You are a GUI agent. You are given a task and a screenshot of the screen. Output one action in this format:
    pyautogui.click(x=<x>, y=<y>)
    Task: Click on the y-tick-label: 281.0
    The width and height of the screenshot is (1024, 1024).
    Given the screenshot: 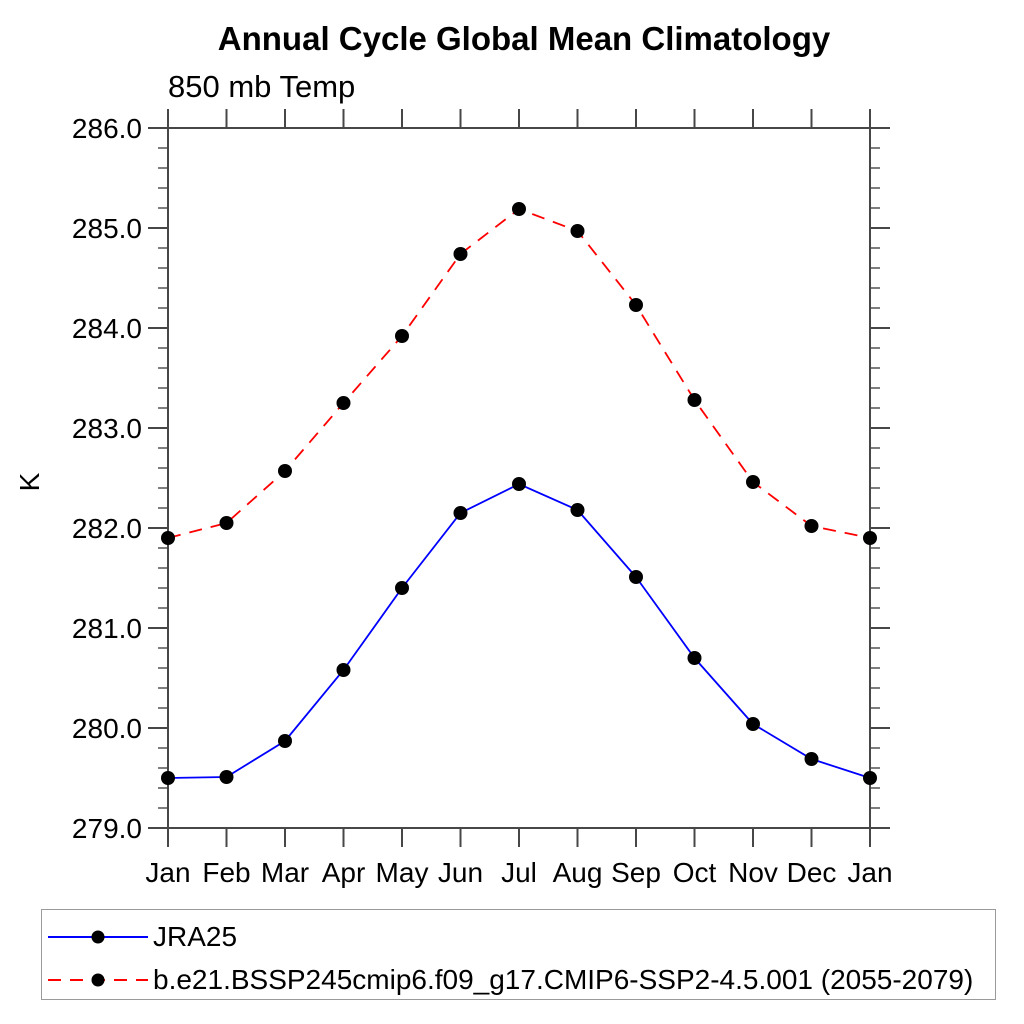 What is the action you would take?
    pyautogui.click(x=107, y=628)
    